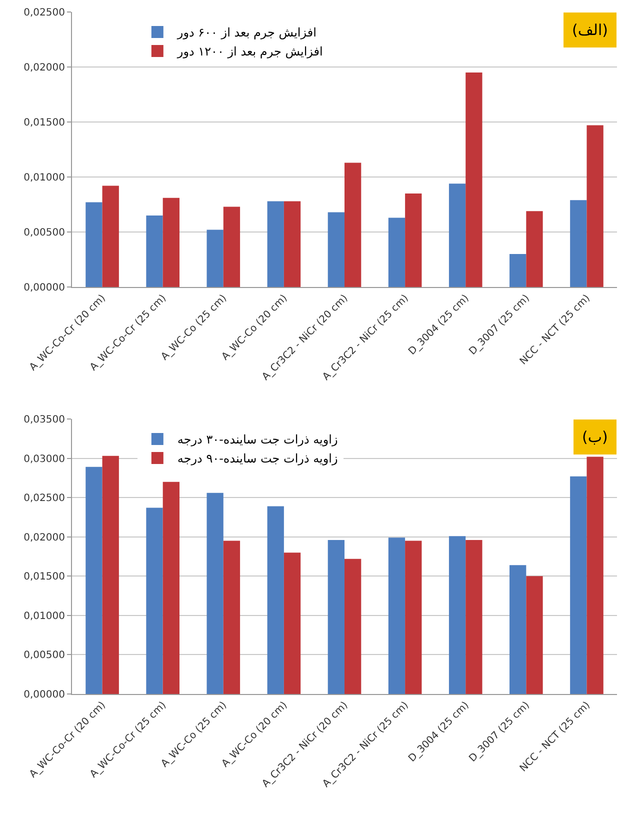  Describe the element at coordinates (249, 51) in the screenshot. I see `legend-label: افزایش جرم بعد از ۱۲۰۰ دور` at that location.